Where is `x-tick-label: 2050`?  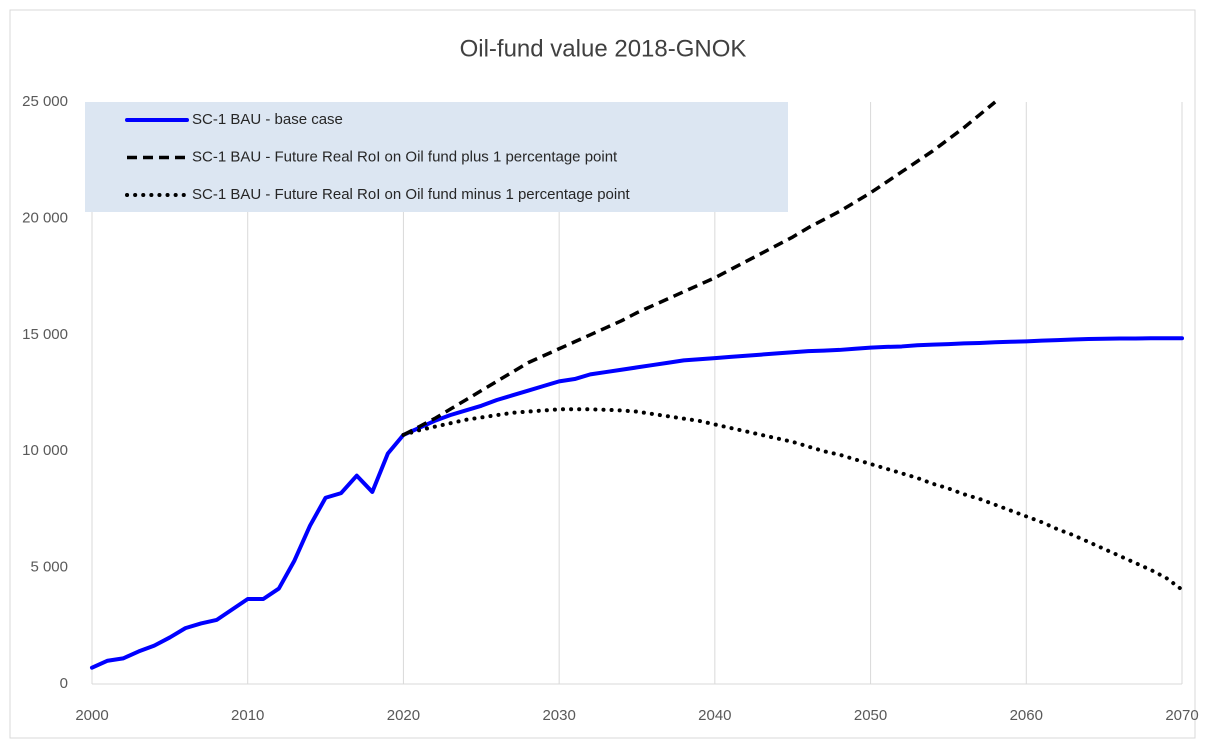 x-tick-label: 2050 is located at coordinates (870, 715).